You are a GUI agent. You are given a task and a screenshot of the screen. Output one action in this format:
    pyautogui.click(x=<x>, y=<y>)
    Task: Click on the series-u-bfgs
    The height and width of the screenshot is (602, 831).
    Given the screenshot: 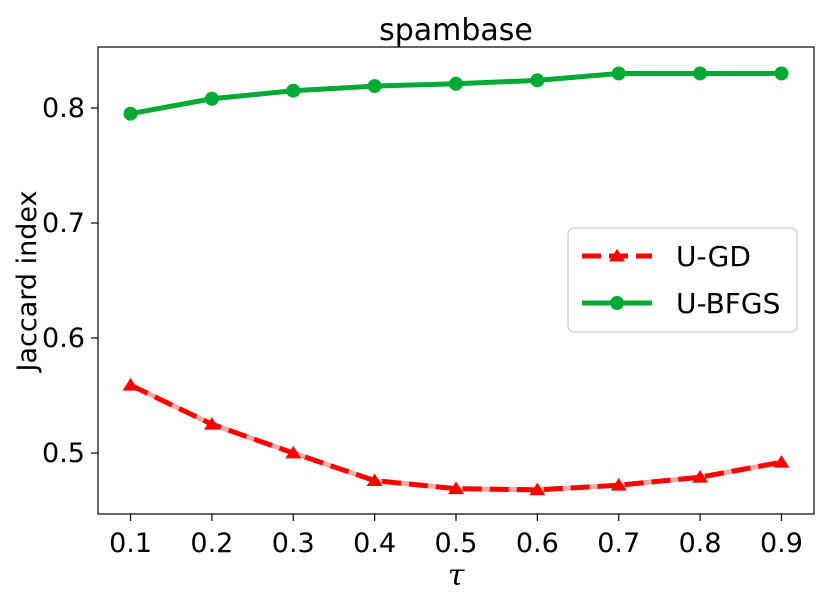 What is the action you would take?
    pyautogui.click(x=456, y=93)
    